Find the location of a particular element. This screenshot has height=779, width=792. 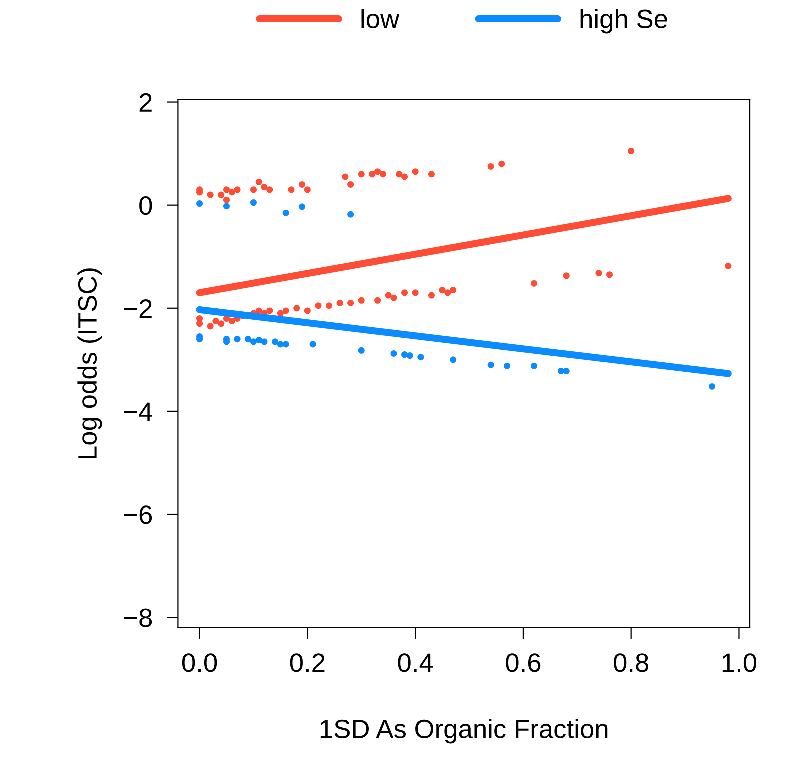

legend-label: high Se is located at coordinates (624, 21).